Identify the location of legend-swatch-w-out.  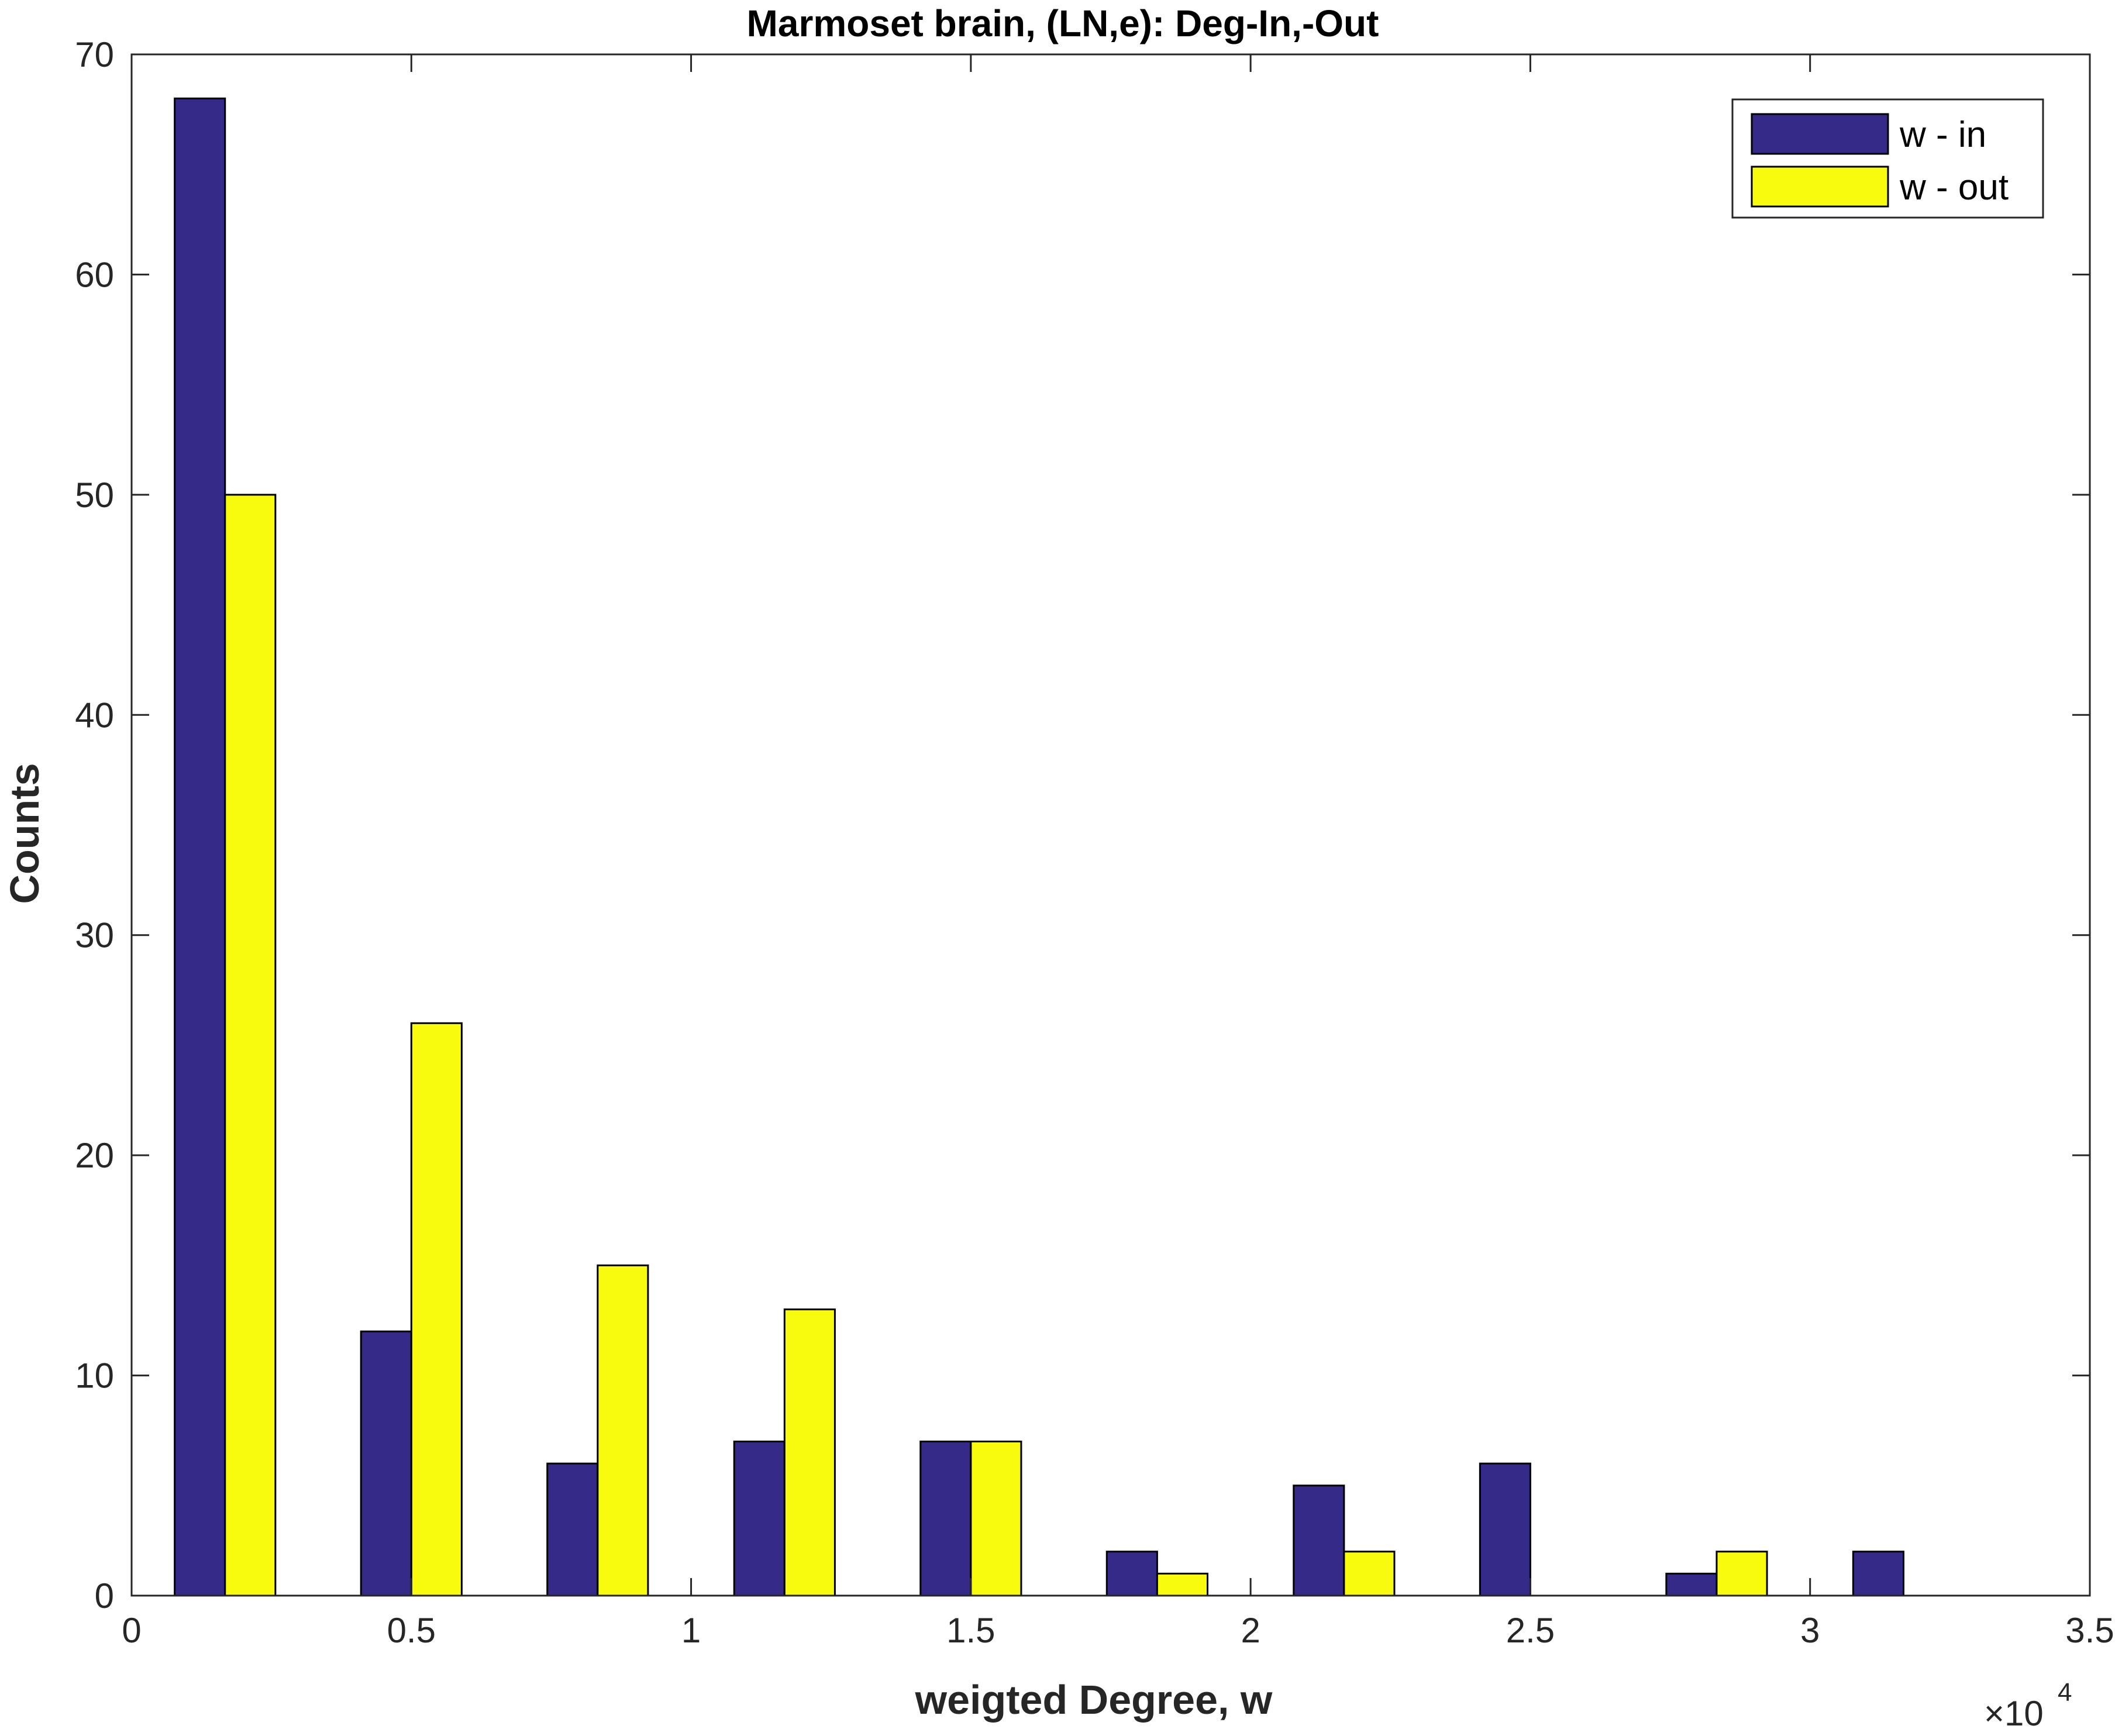
(1820, 187).